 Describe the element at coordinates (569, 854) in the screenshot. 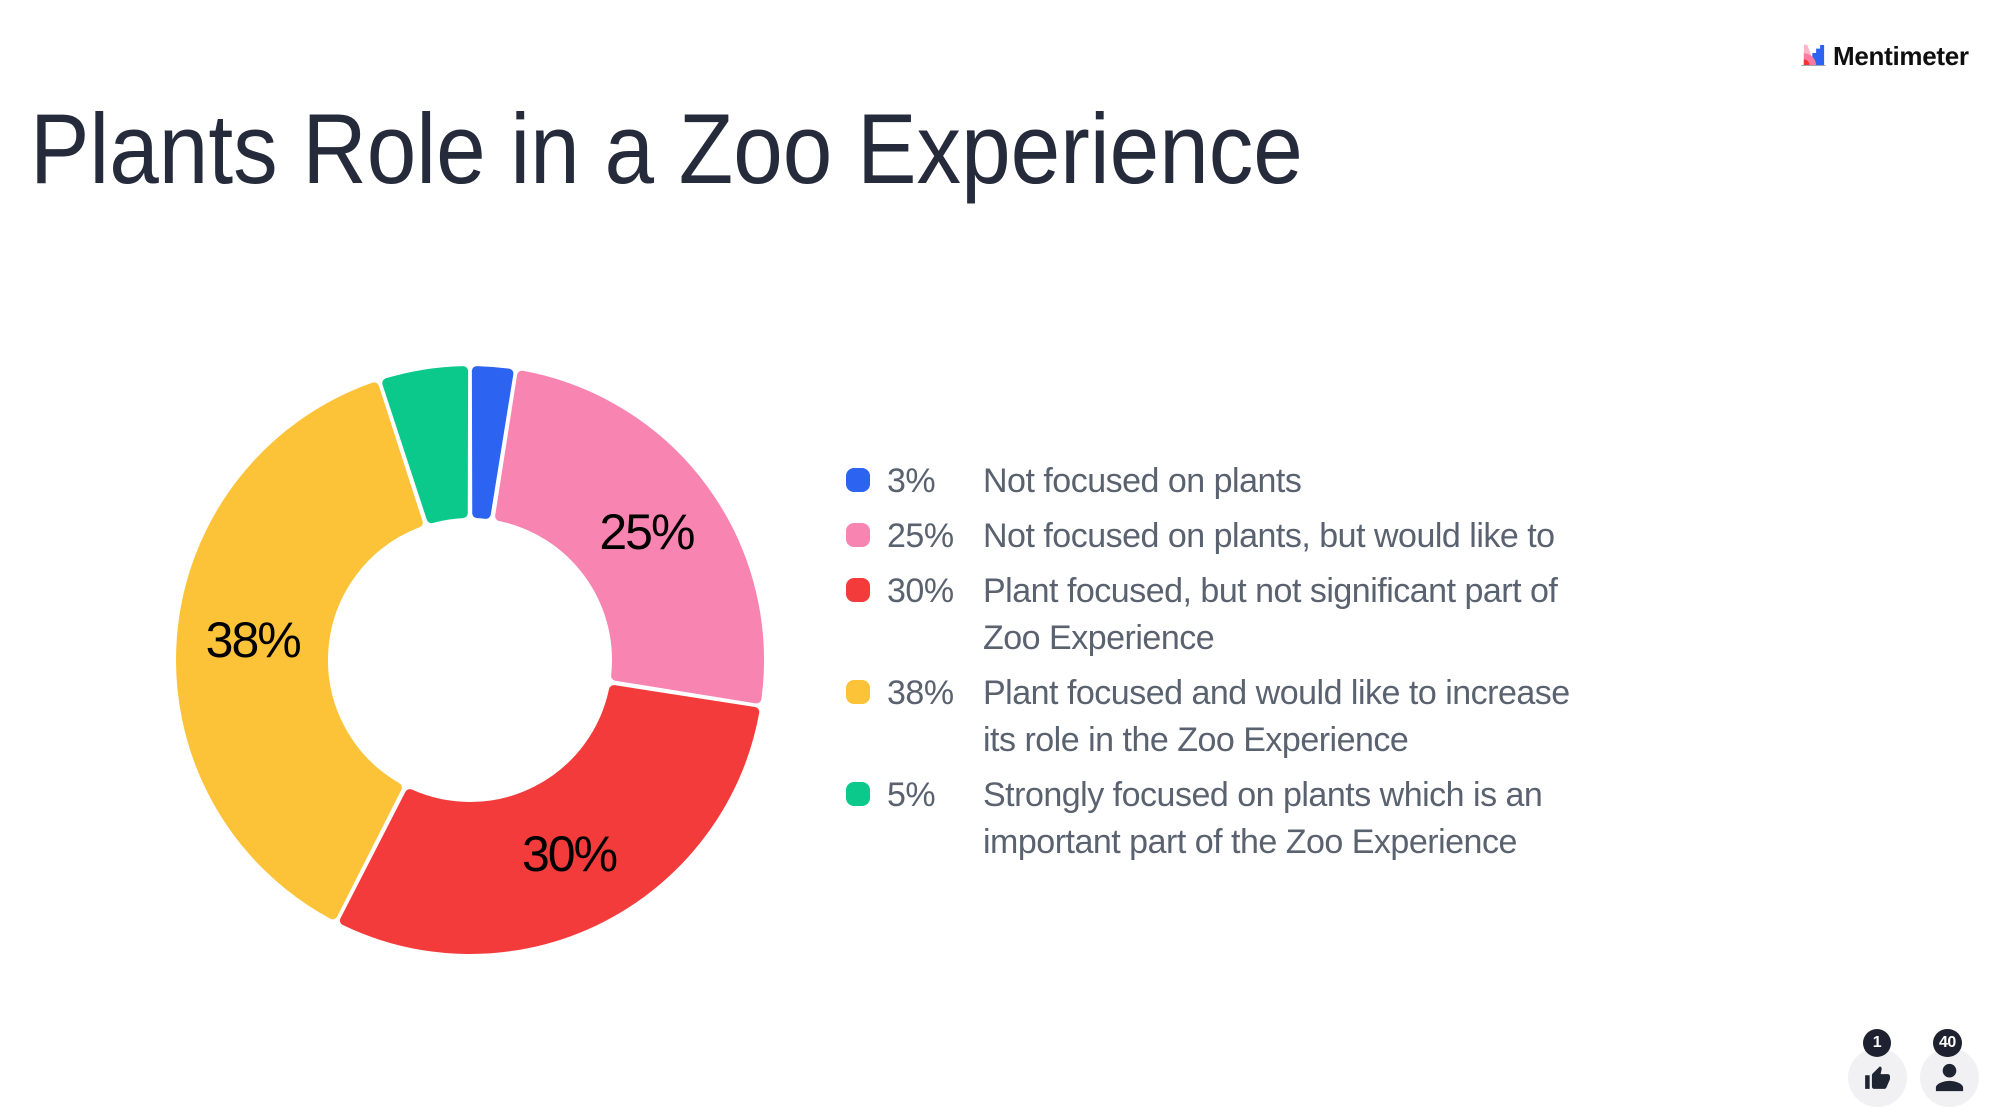

I see `svg-text: 30%` at that location.